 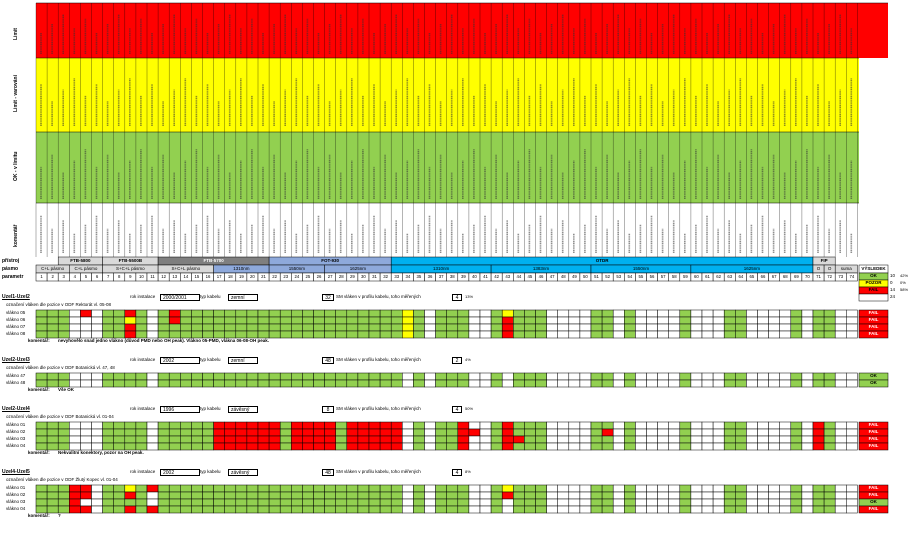 What do you see at coordinates (13, 276) in the screenshot?
I see `param-row-label: parametr` at bounding box center [13, 276].